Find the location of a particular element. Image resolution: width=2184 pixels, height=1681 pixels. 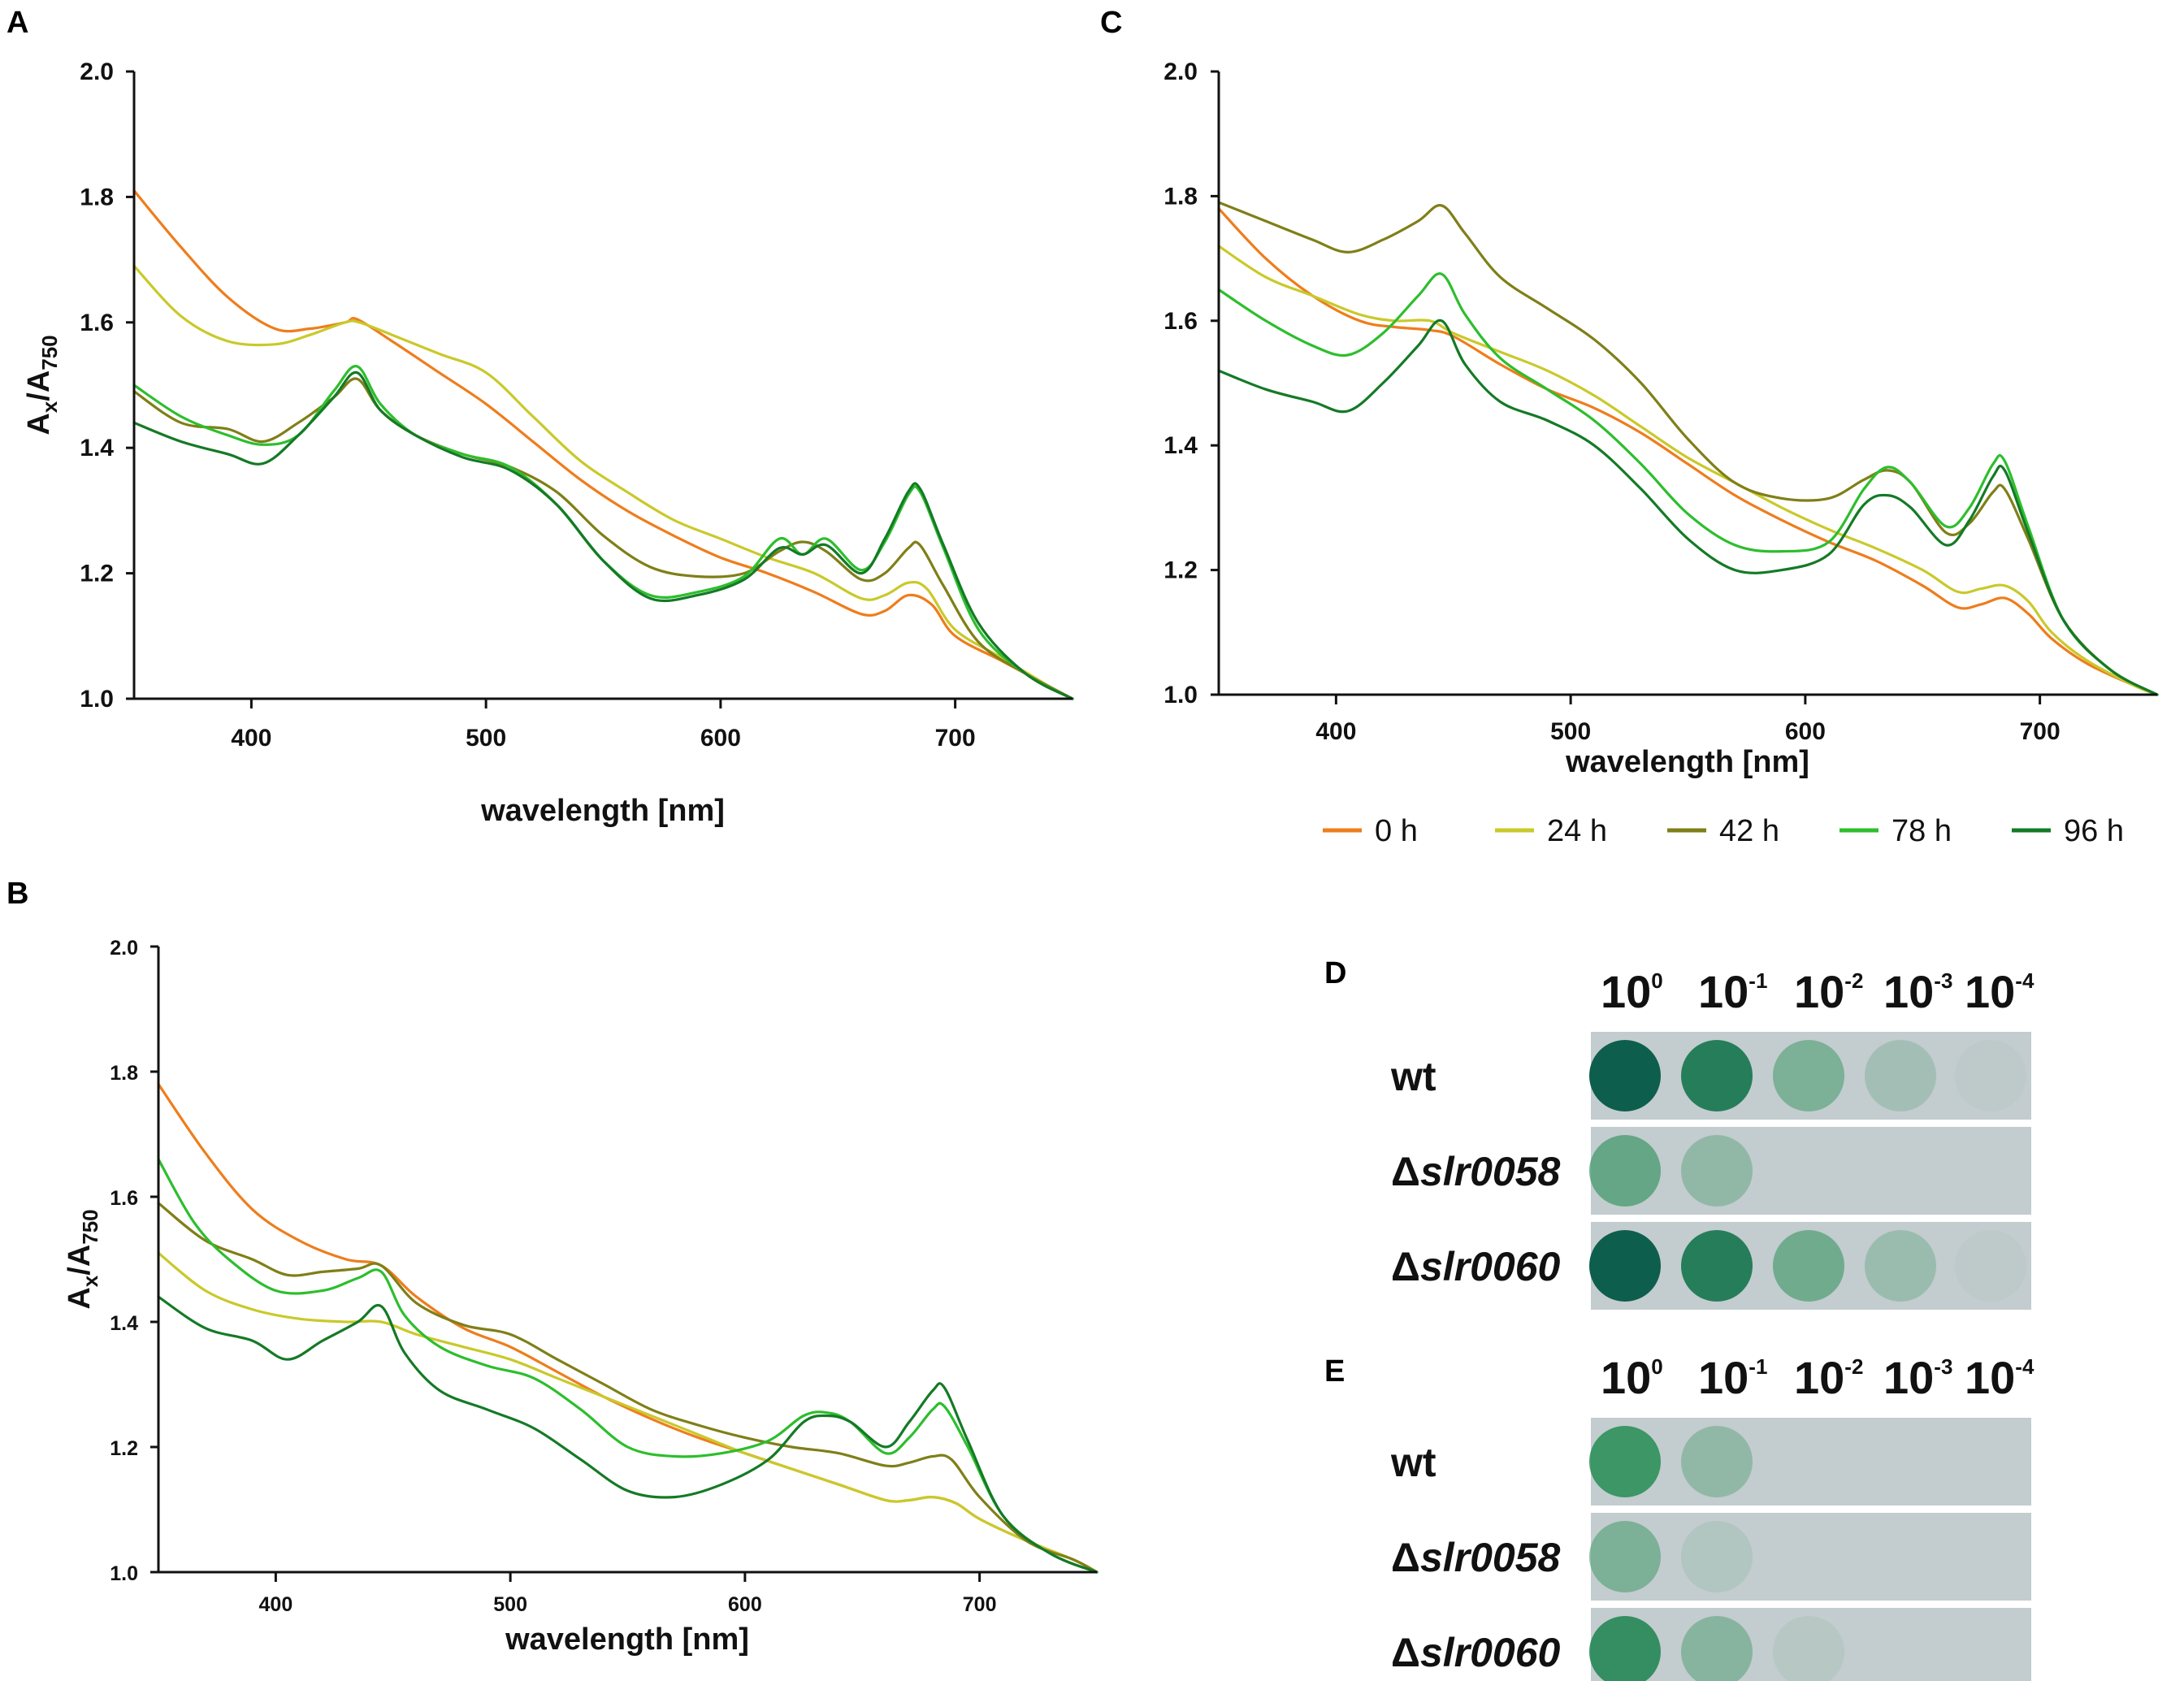

assay-d-strain-name-2: slr0060 is located at coordinates (1490, 1266).